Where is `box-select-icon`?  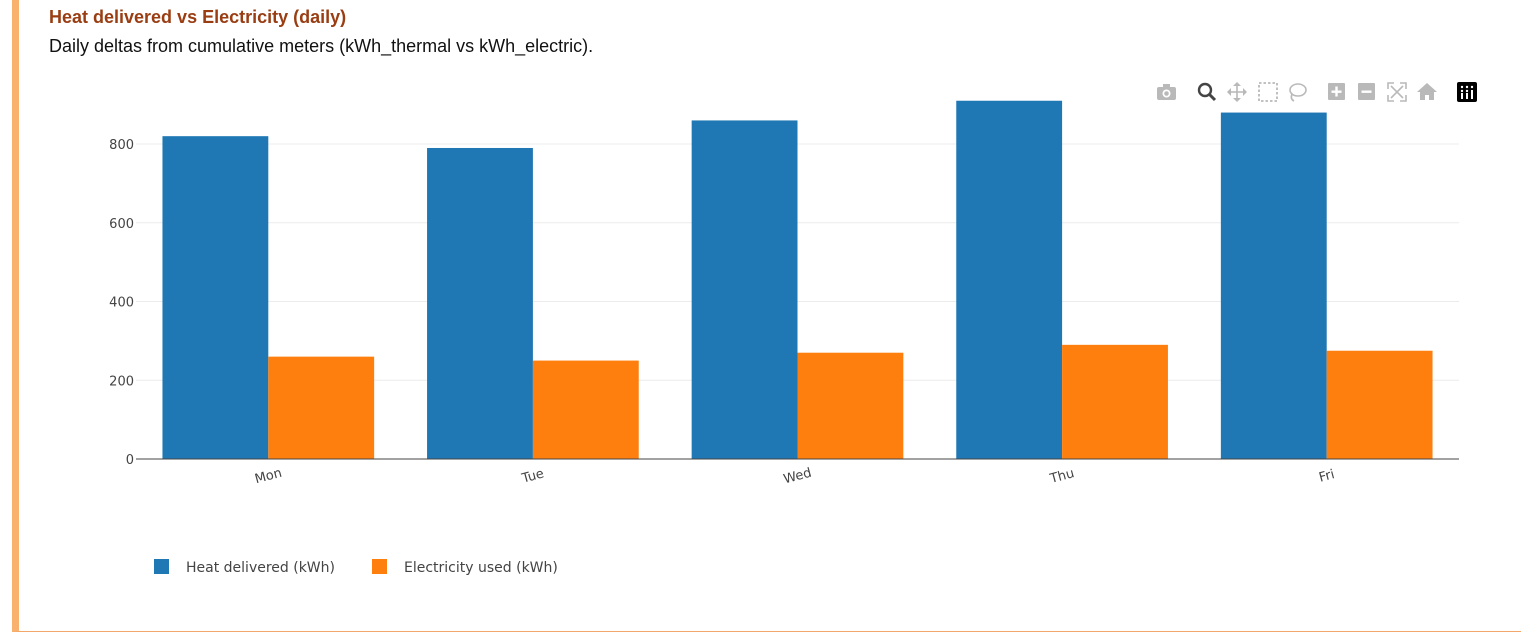 box-select-icon is located at coordinates (1268, 92).